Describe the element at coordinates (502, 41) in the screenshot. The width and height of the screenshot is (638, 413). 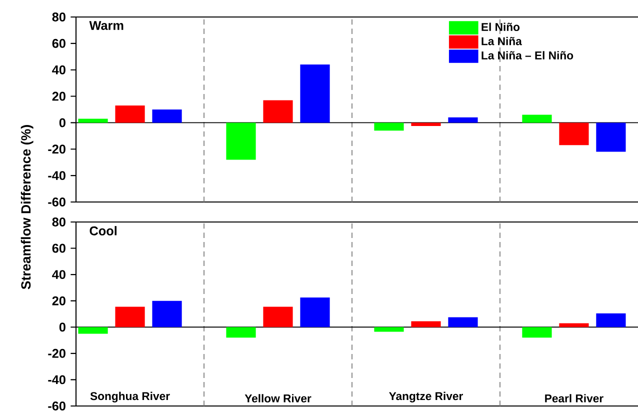
I see `legend-label: La Niña` at that location.